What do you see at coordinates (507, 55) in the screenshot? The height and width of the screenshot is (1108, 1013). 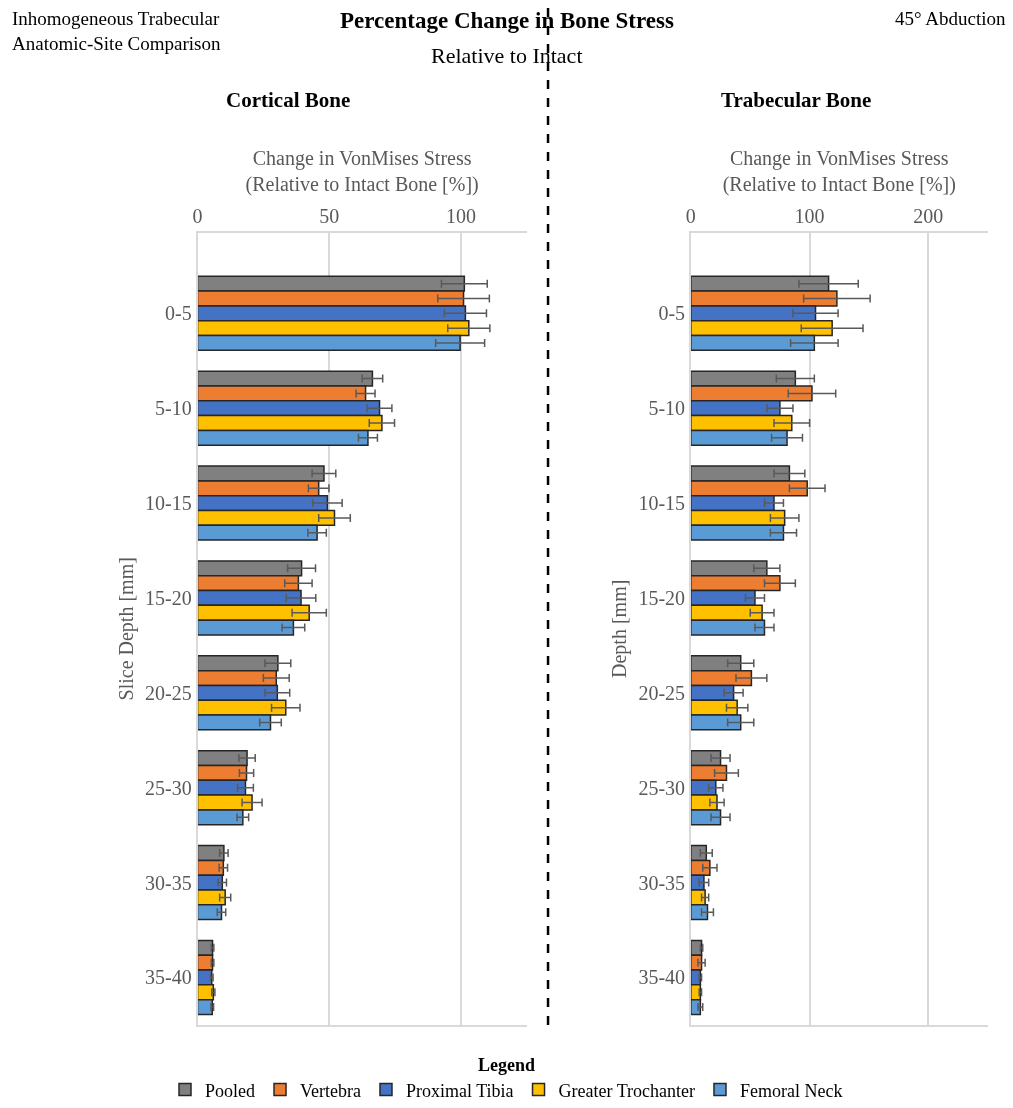 I see `text: Relative to Intact` at bounding box center [507, 55].